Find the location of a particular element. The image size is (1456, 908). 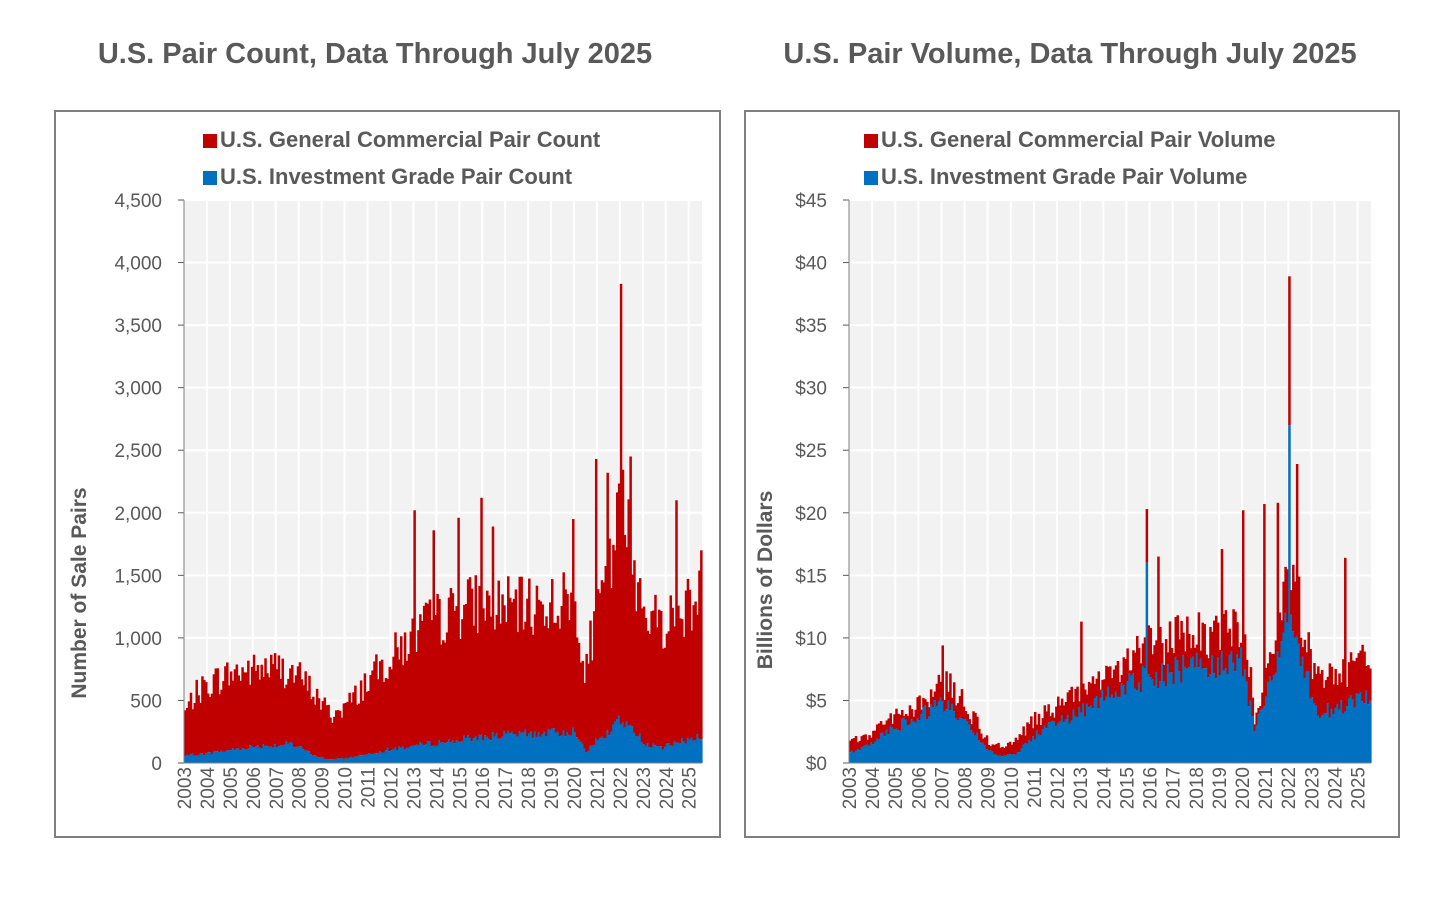

legend-label: U.S. General Commercial Pair Count is located at coordinates (410, 139).